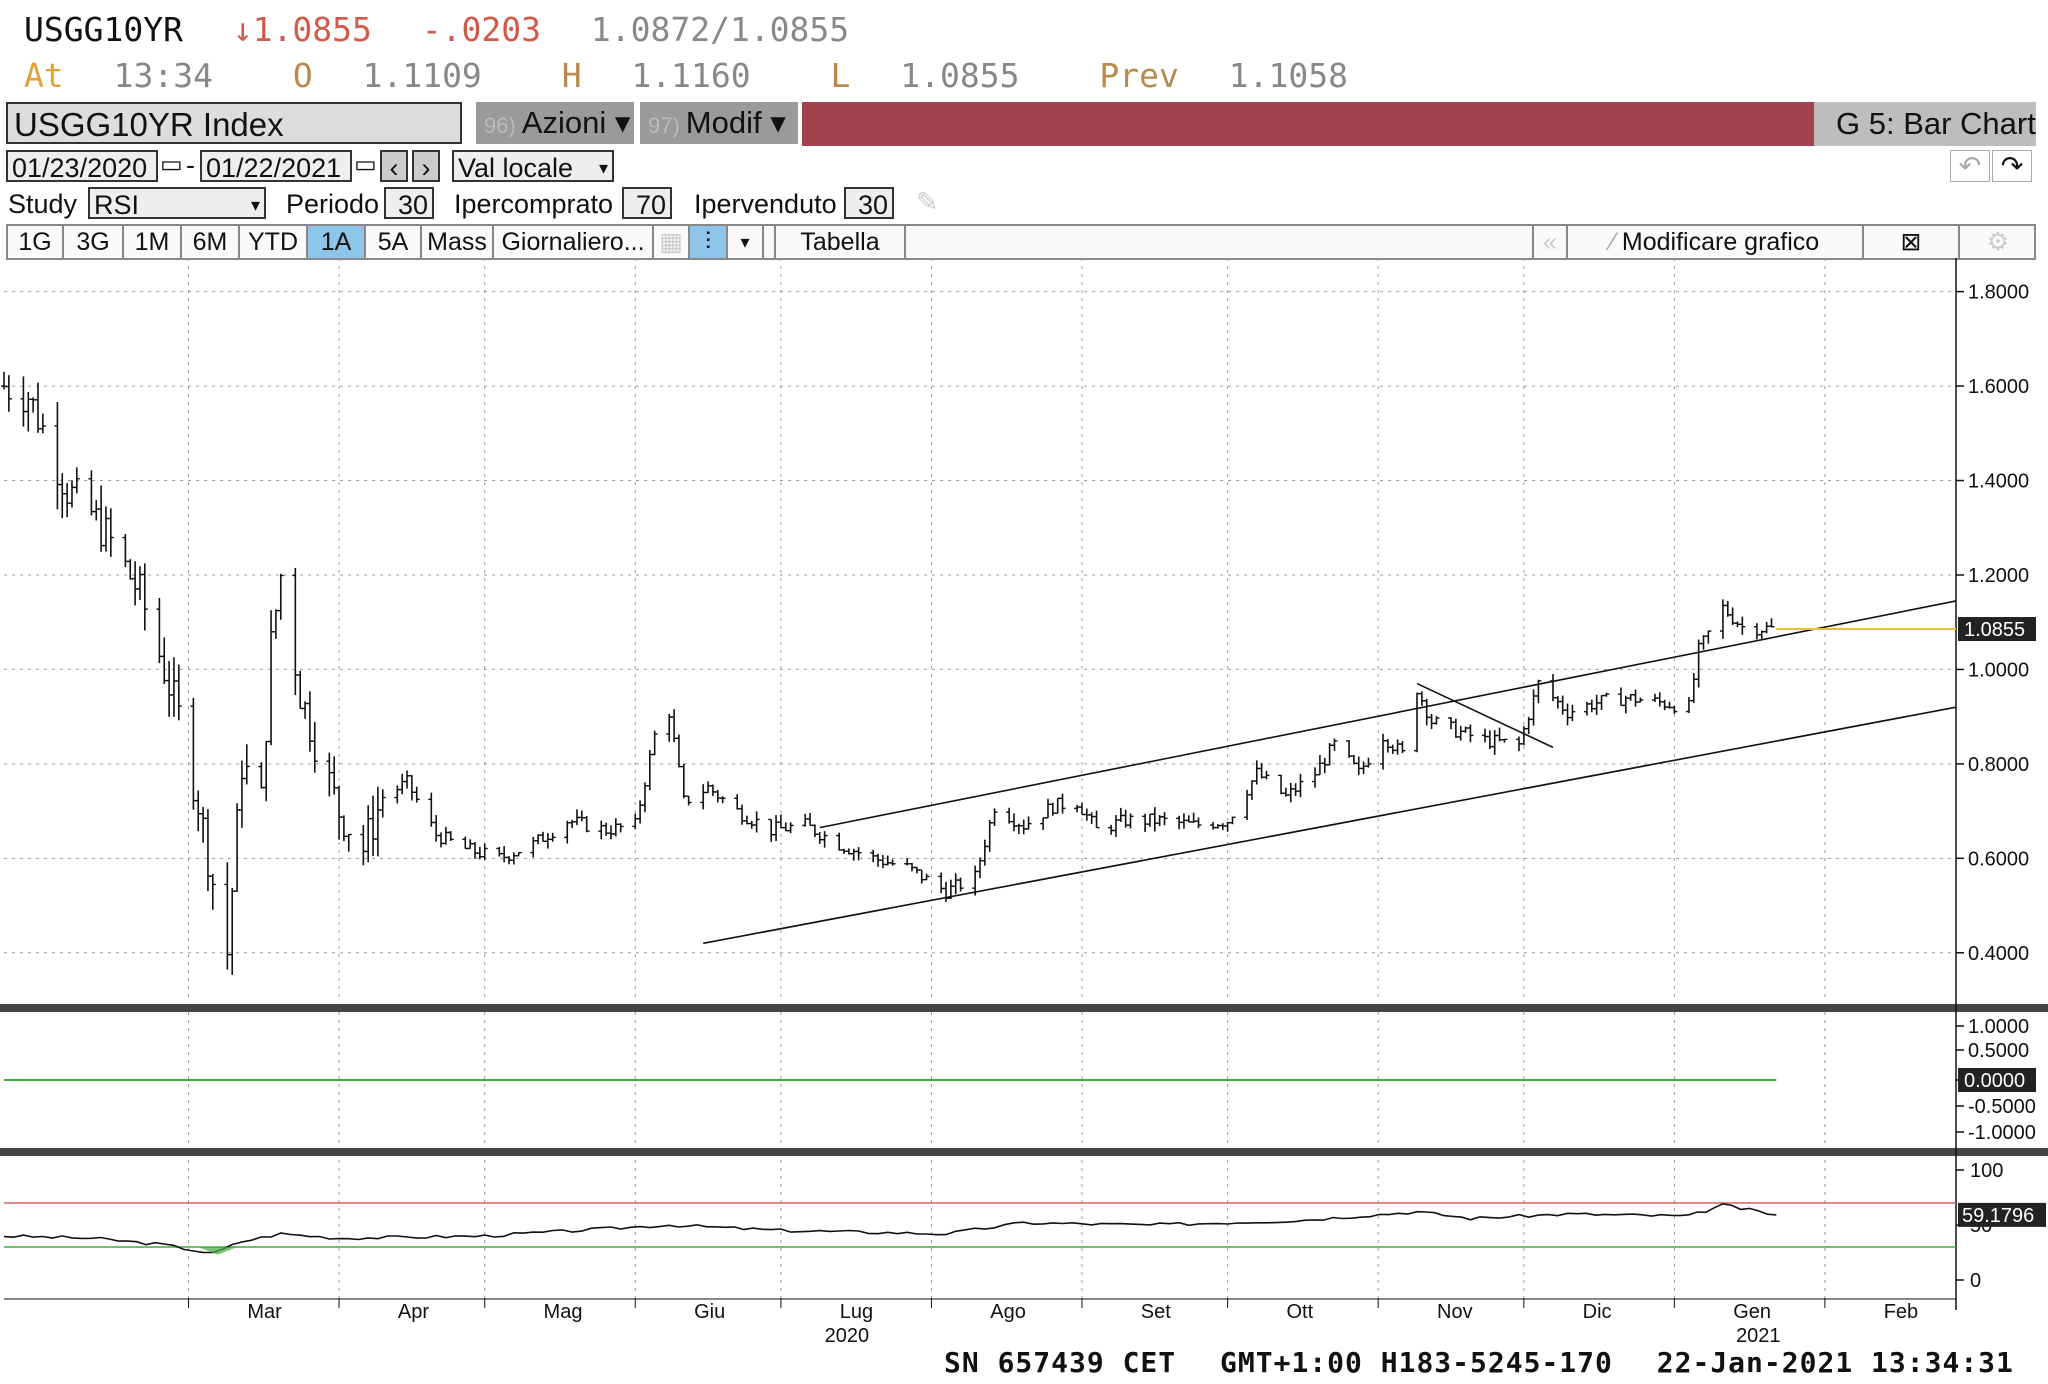 Image resolution: width=2048 pixels, height=1384 pixels. What do you see at coordinates (672, 242) in the screenshot?
I see `grid-icon: ▦` at bounding box center [672, 242].